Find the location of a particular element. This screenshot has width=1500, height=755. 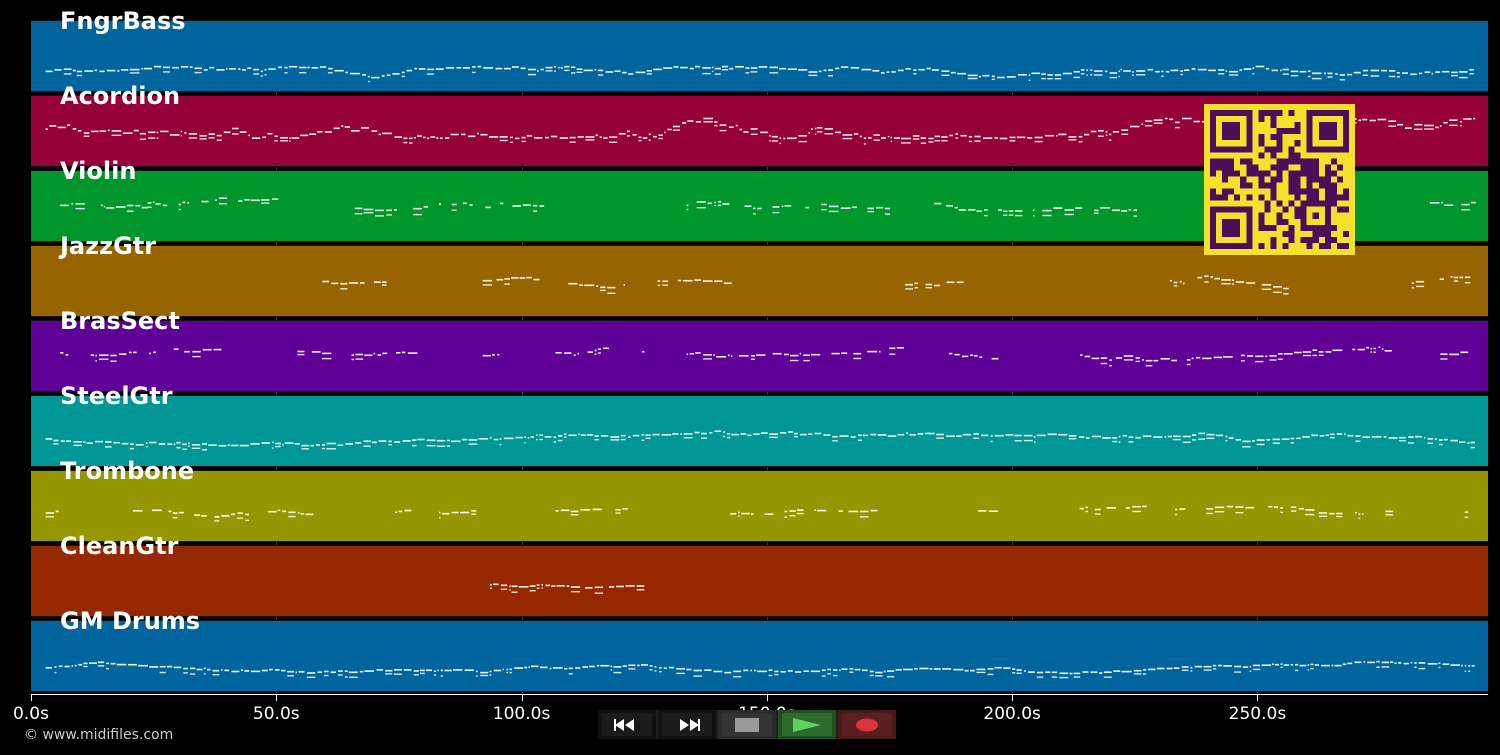

fast-forward-icon is located at coordinates (687, 724).